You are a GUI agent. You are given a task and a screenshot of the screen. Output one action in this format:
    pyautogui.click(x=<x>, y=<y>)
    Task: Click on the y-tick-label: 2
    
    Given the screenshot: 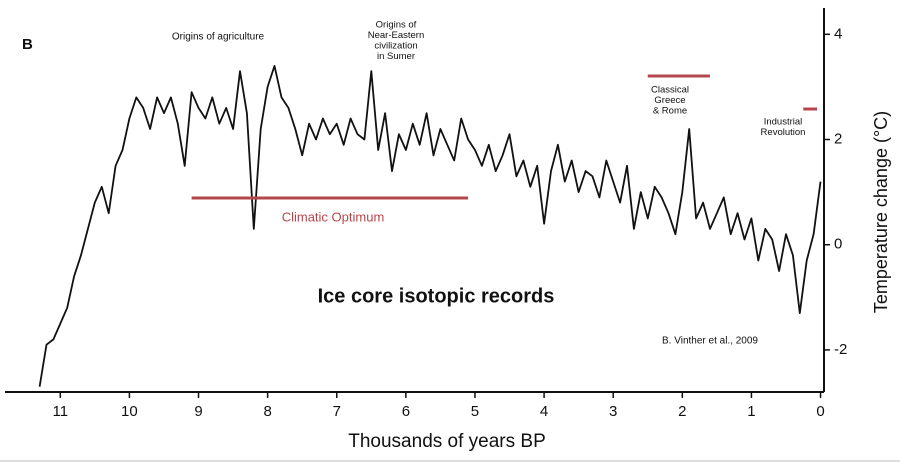 What is the action you would take?
    pyautogui.click(x=838, y=138)
    